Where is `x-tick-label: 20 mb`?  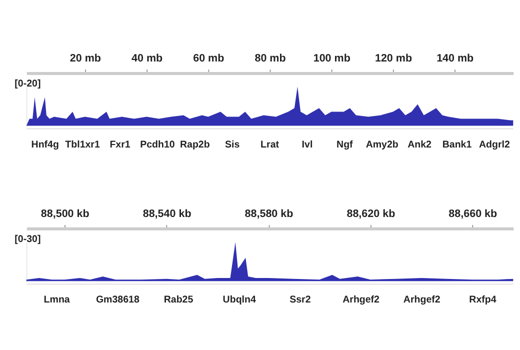
x-tick-label: 20 mb is located at coordinates (86, 58).